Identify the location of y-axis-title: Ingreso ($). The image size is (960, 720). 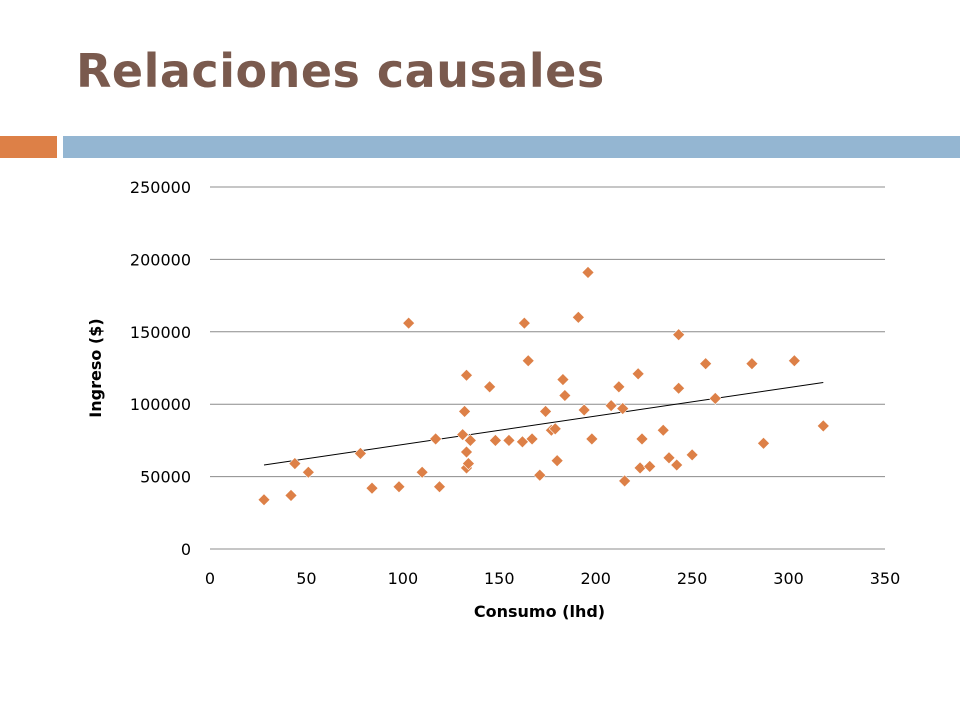
(95, 367).